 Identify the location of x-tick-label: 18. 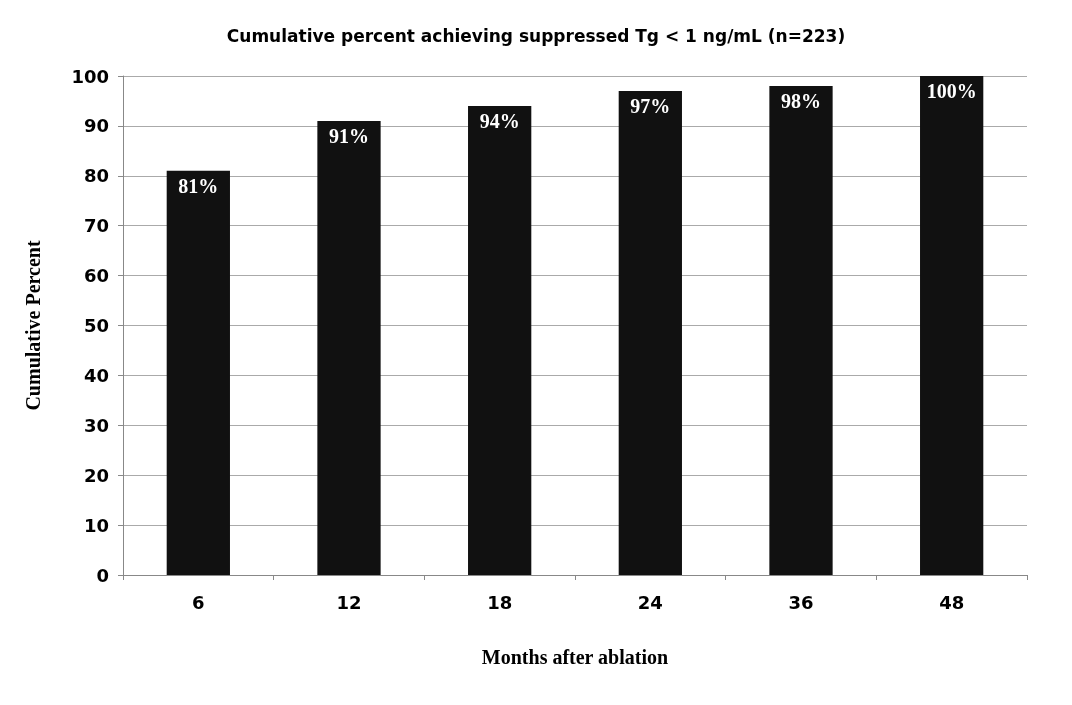
(500, 602).